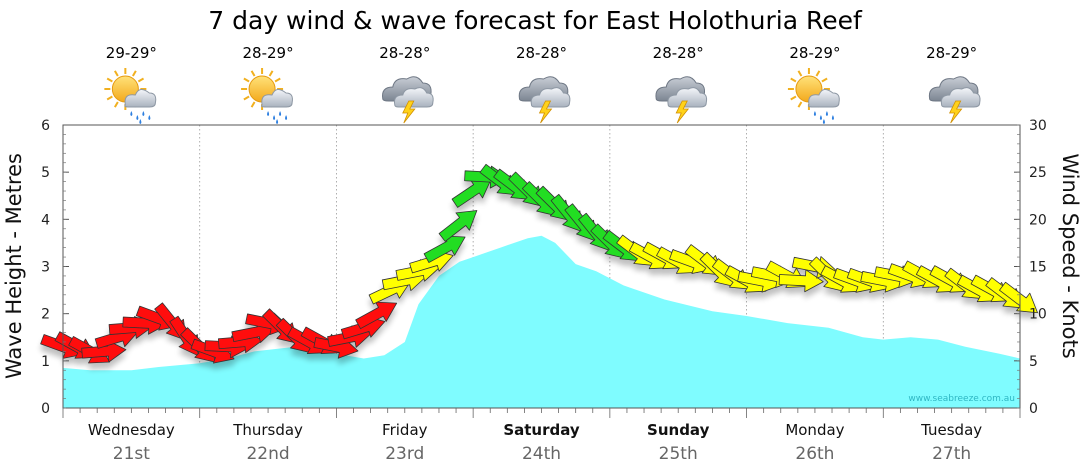 Image resolution: width=1080 pixels, height=475 pixels. What do you see at coordinates (45, 268) in the screenshot?
I see `left-tick-label: 3` at bounding box center [45, 268].